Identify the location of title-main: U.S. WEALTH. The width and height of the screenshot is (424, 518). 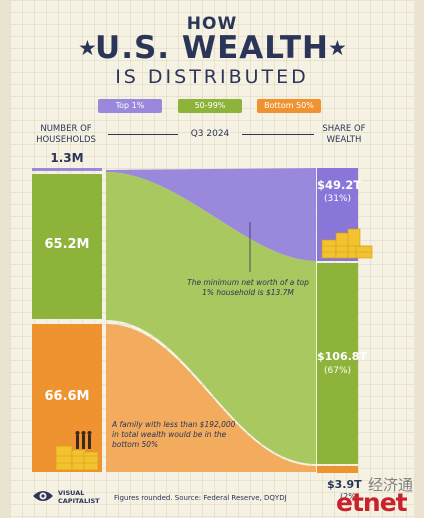
(212, 48).